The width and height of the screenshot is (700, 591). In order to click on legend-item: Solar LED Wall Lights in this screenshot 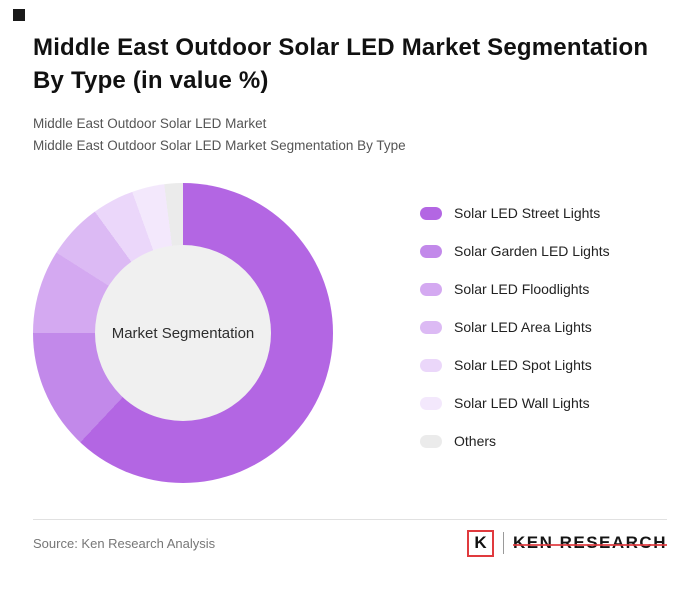, I will do `click(515, 403)`.